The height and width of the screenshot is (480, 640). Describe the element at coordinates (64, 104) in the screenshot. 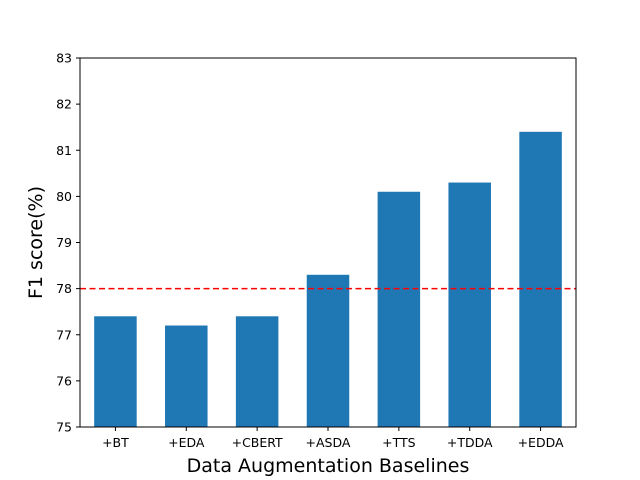

I see `y-tick-label: 82` at that location.